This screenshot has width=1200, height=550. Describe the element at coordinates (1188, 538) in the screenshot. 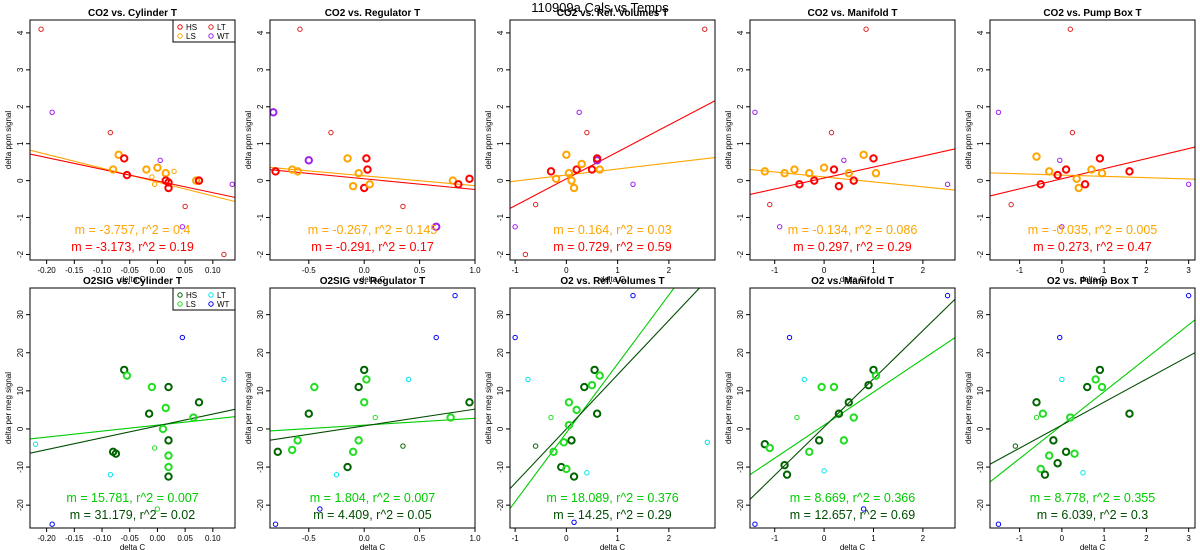

I see `x-tick-label: 3` at that location.